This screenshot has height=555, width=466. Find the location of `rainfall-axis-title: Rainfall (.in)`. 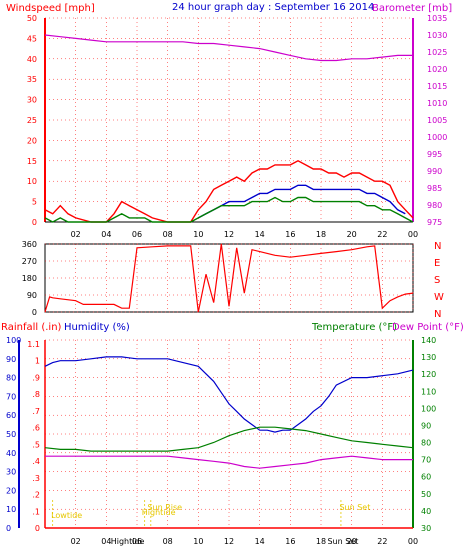

rainfall-axis-title: Rainfall (.in) is located at coordinates (31, 327).